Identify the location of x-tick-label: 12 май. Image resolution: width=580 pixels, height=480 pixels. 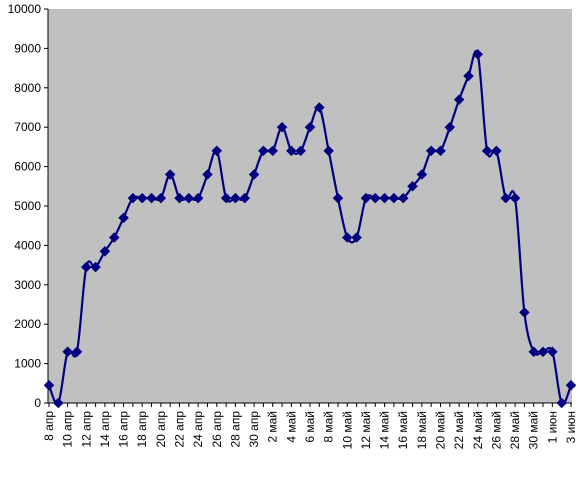
(366, 430).